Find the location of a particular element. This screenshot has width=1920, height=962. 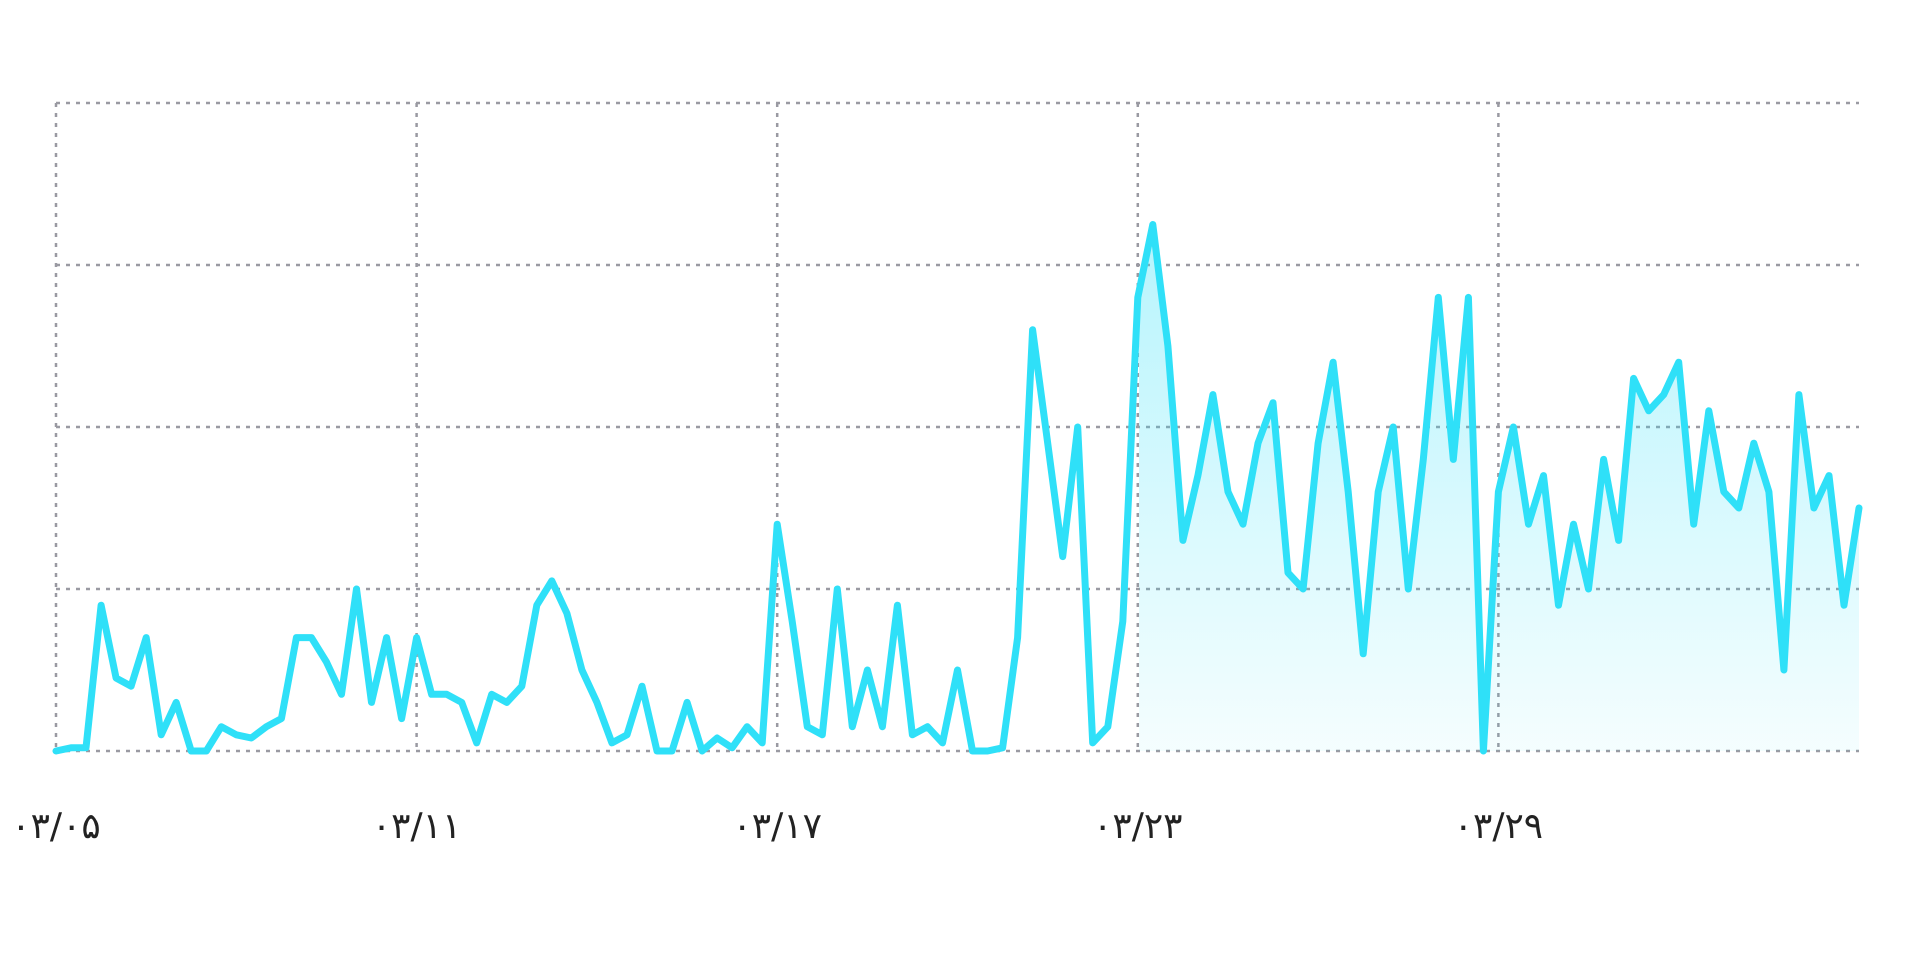

x-tick-label: ۰۳/۱۷ is located at coordinates (776, 826).